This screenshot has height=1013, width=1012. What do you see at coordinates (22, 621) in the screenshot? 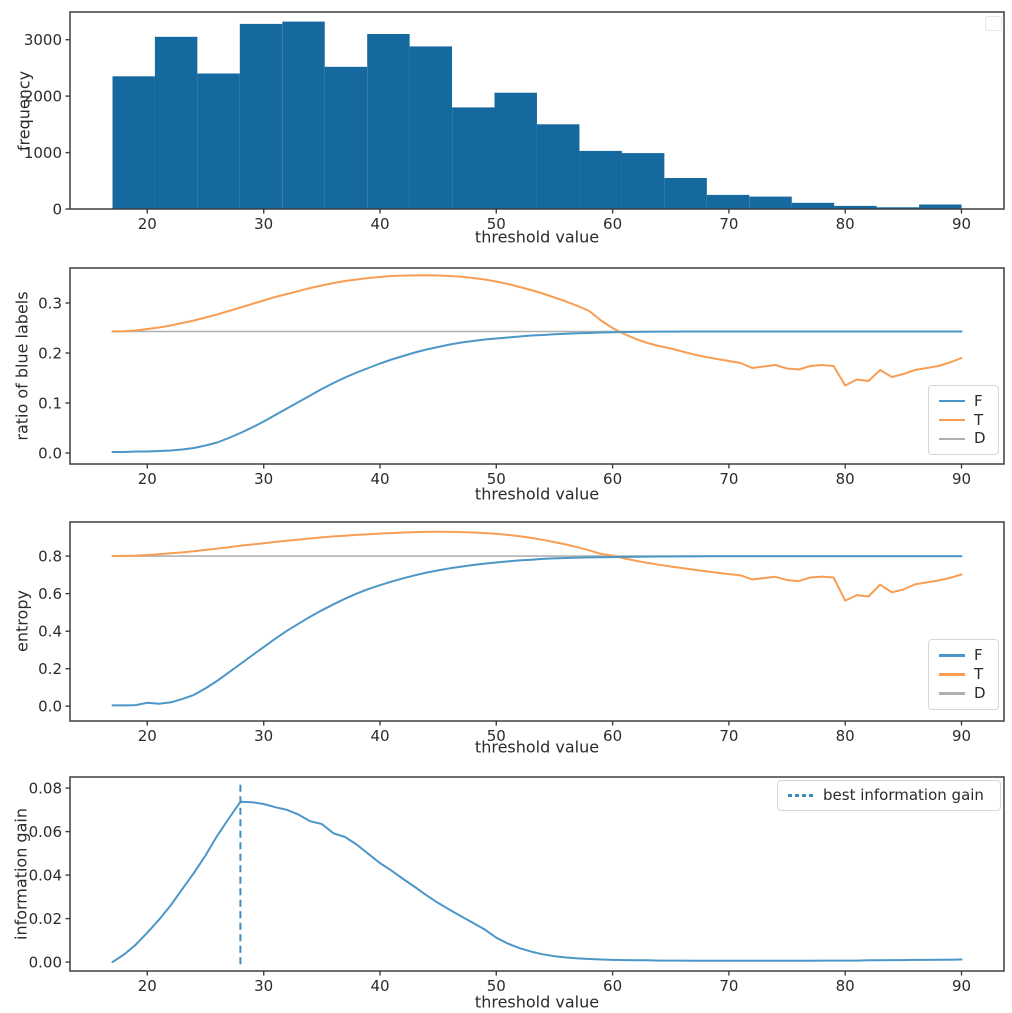
I see `ylabel-entropy: entropy` at bounding box center [22, 621].